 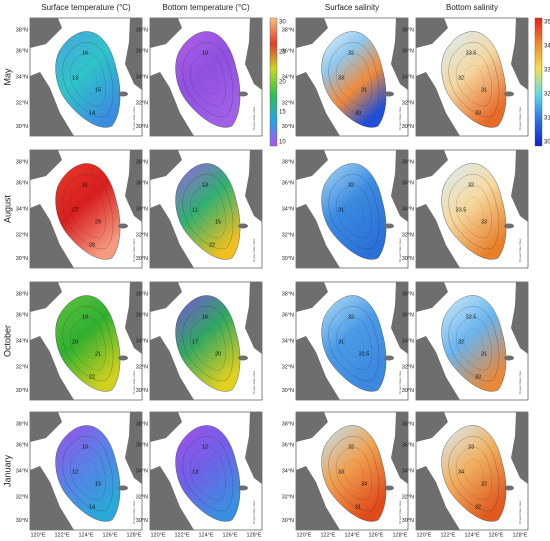 What do you see at coordinates (351, 317) in the screenshot?
I see `contour-label: 32` at bounding box center [351, 317].